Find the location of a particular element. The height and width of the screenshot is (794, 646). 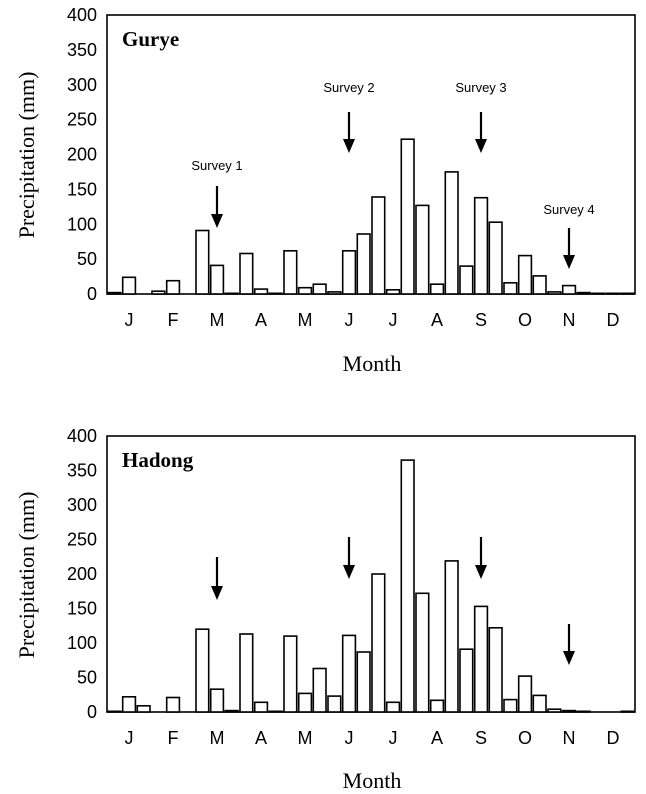

y-tick-label: 300 is located at coordinates (82, 505).